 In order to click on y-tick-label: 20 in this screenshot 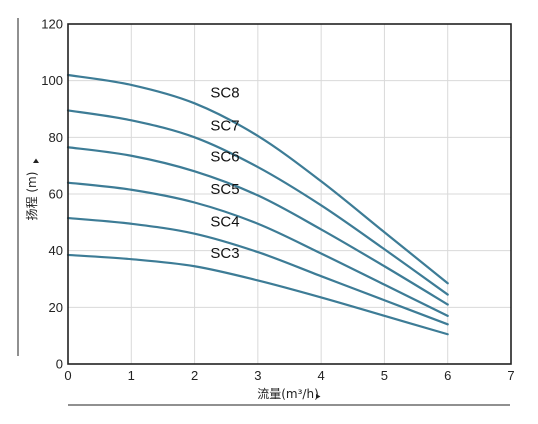, I will do `click(56, 307)`.